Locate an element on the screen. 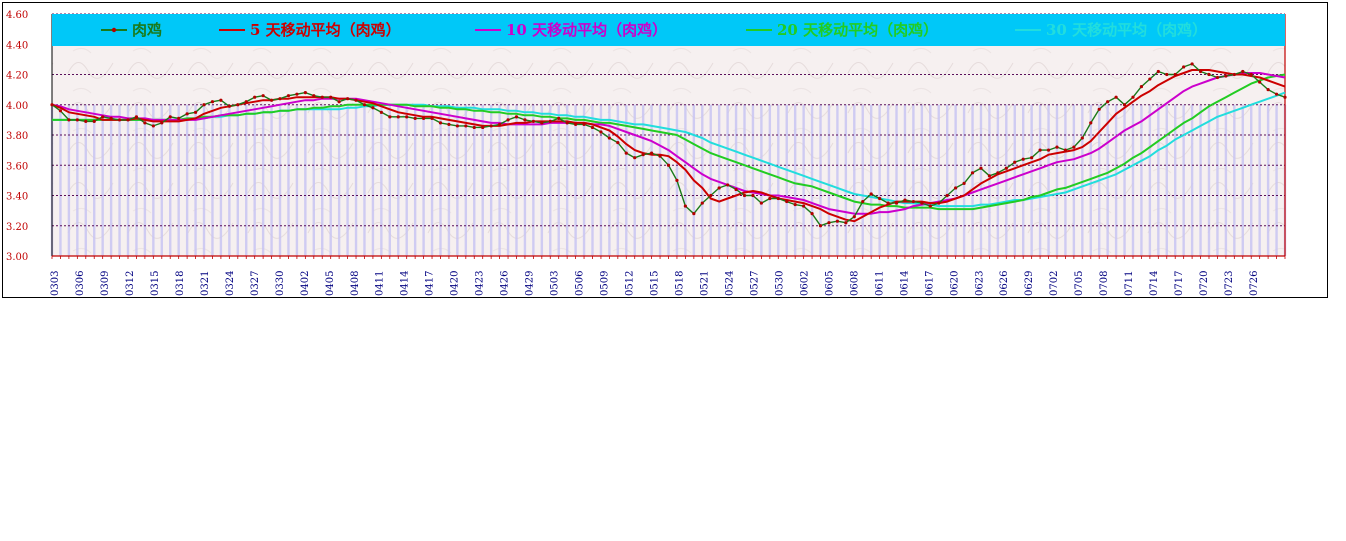 The width and height of the screenshot is (1346, 541). x-tick-label: 0714 is located at coordinates (1154, 283).